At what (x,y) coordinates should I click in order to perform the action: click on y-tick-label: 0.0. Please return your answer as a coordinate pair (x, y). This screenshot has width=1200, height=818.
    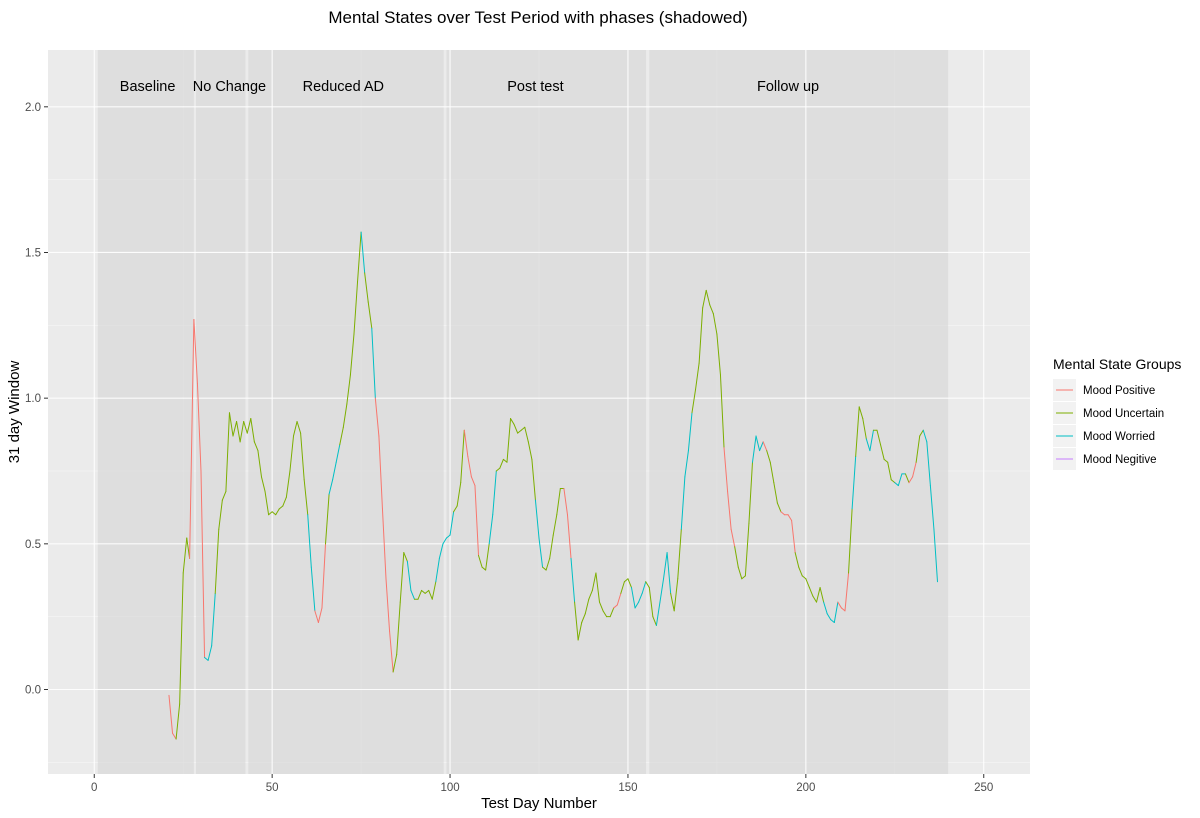
    Looking at the image, I should click on (33, 691).